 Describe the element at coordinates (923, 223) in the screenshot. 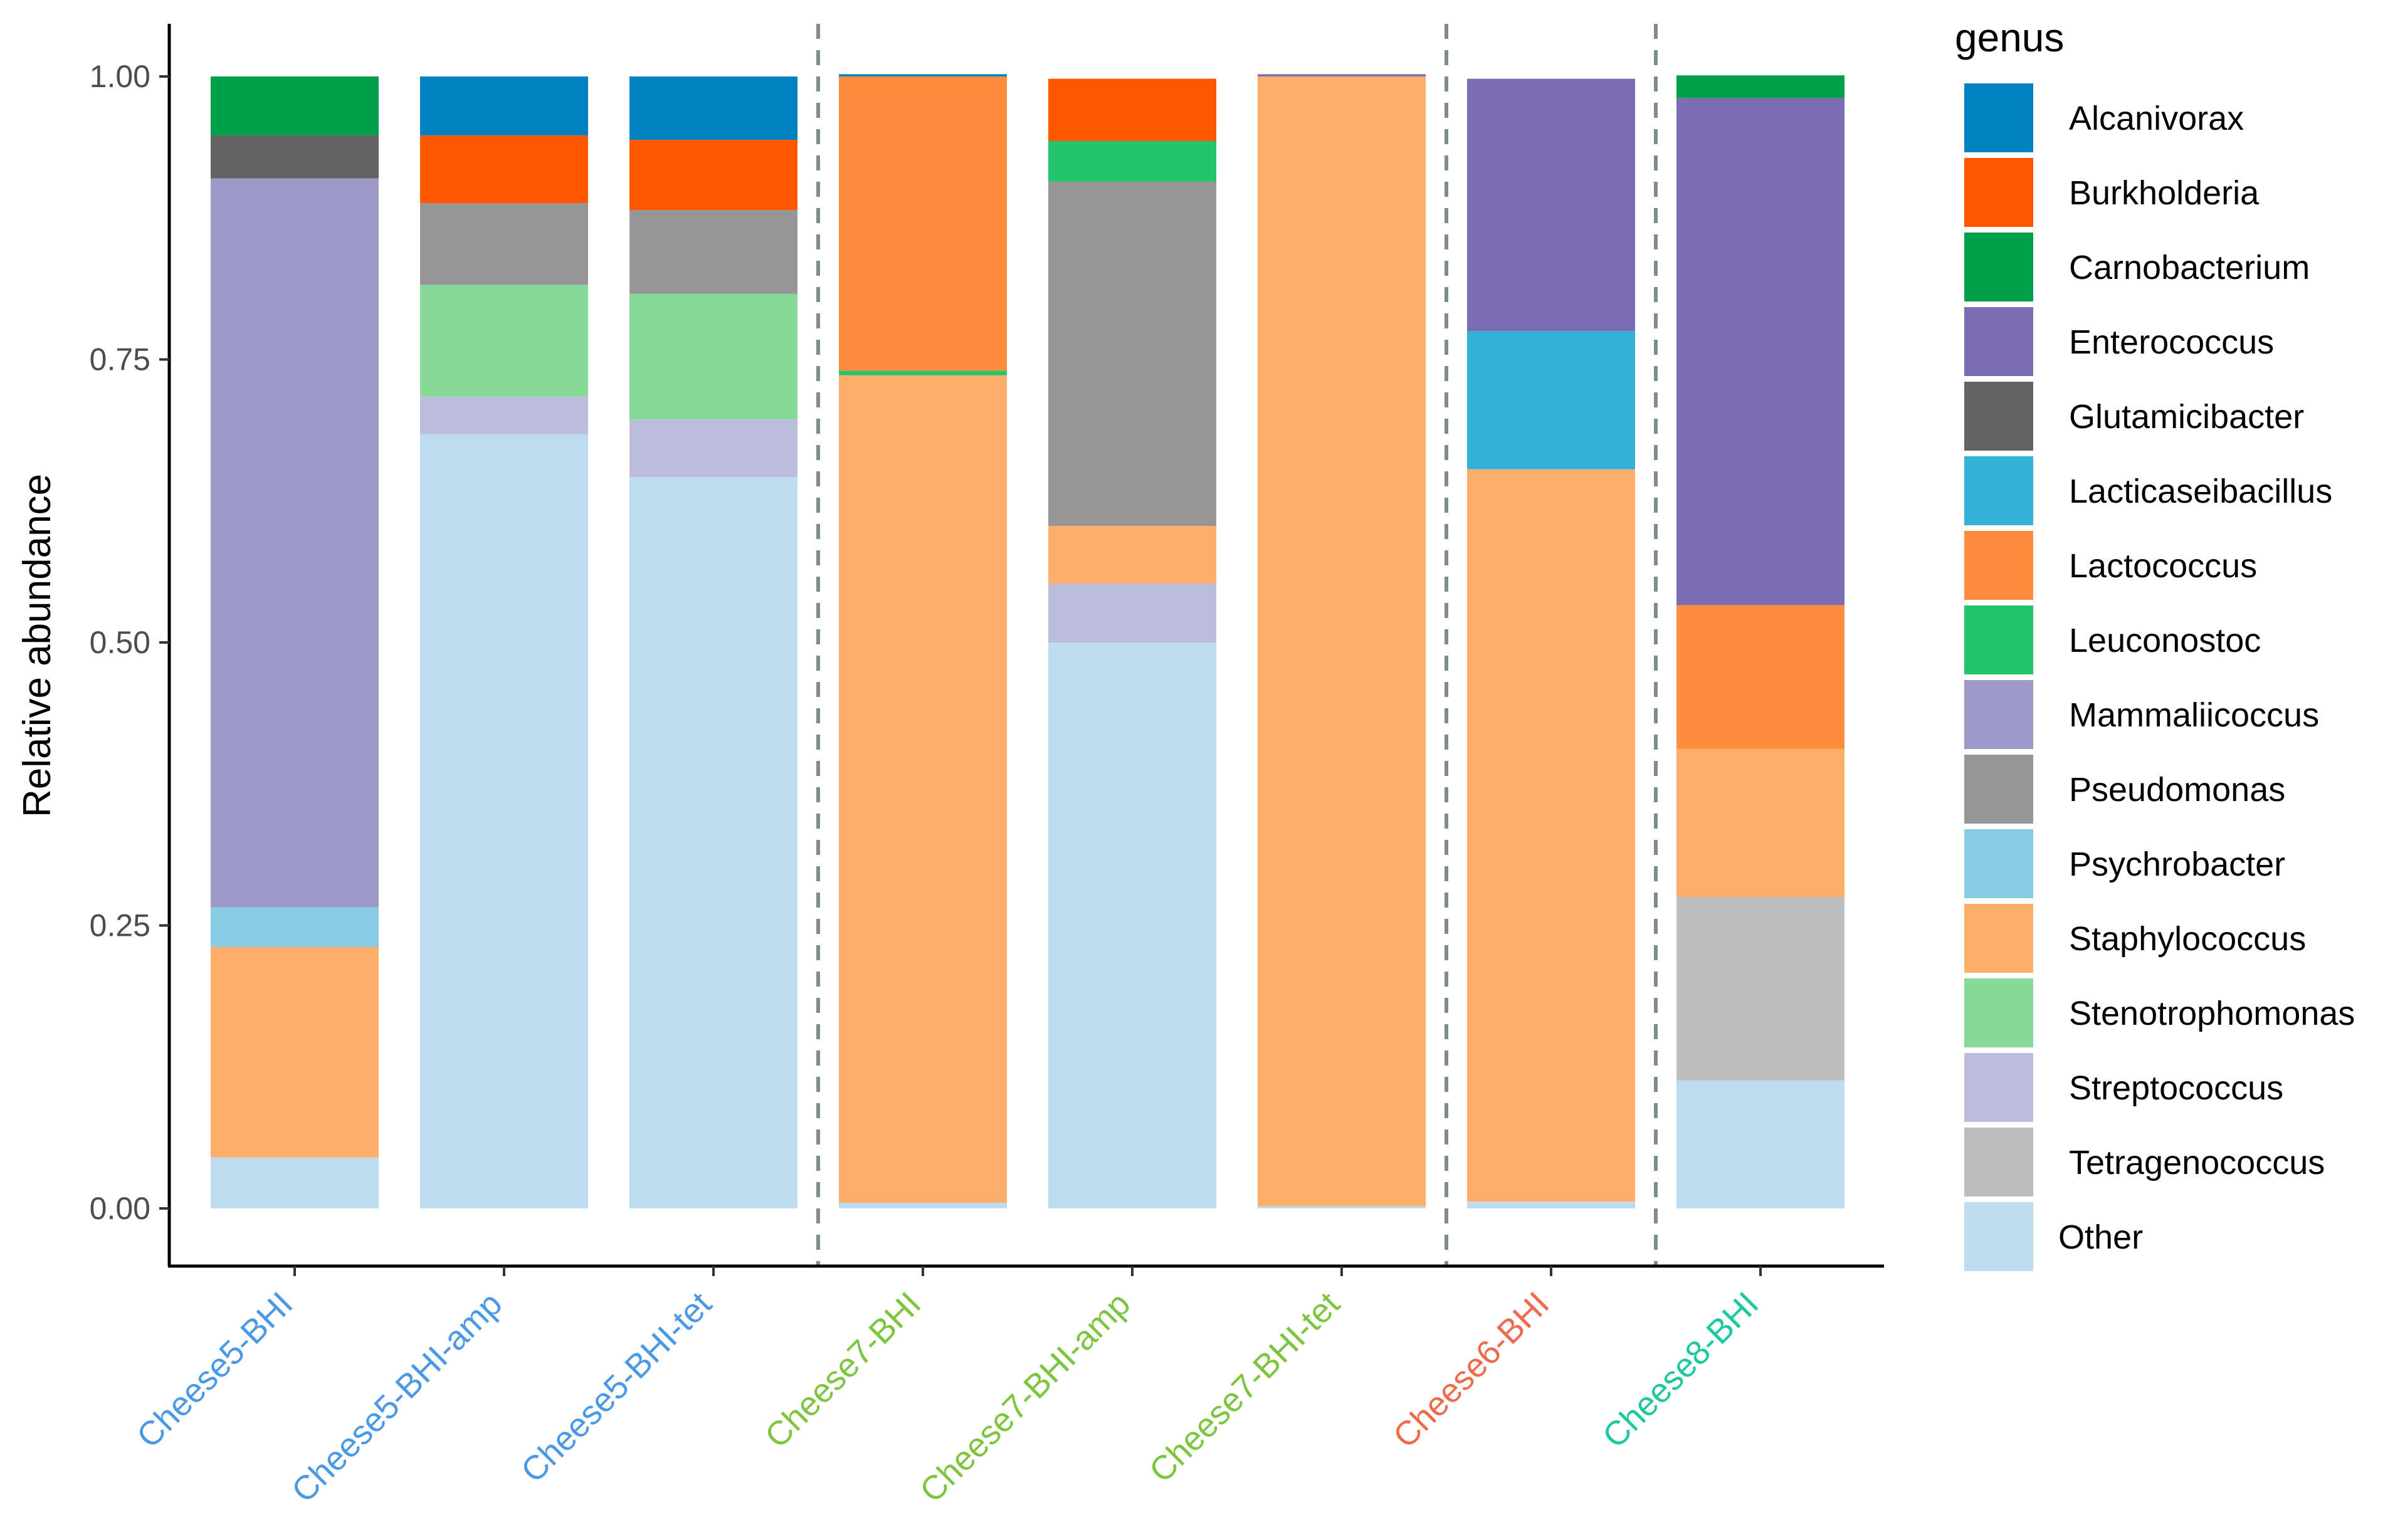

I see `bar-segment-cheese7-bhi-lactococcus` at that location.